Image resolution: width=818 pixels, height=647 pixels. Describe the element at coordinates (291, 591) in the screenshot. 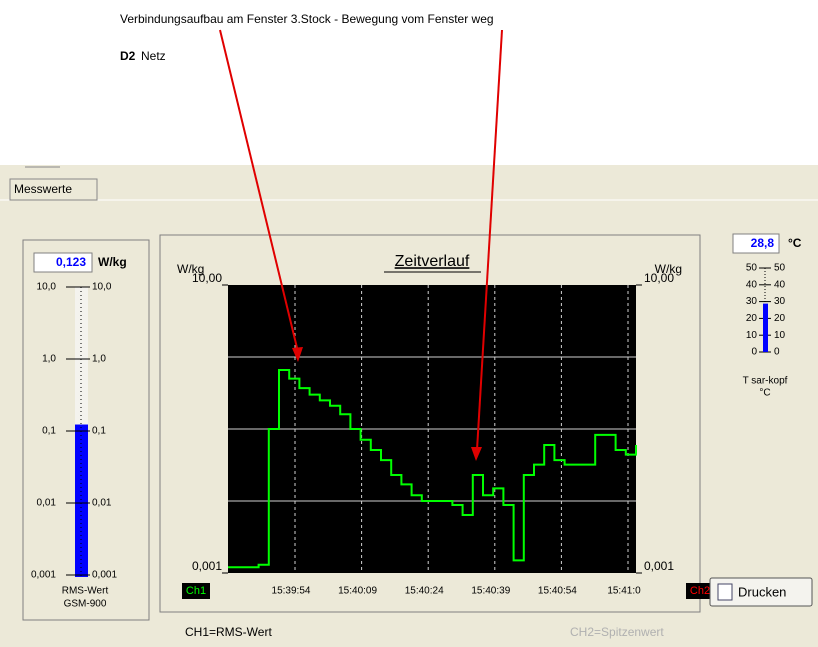

I see `x-tick-label: 15:39:54` at that location.